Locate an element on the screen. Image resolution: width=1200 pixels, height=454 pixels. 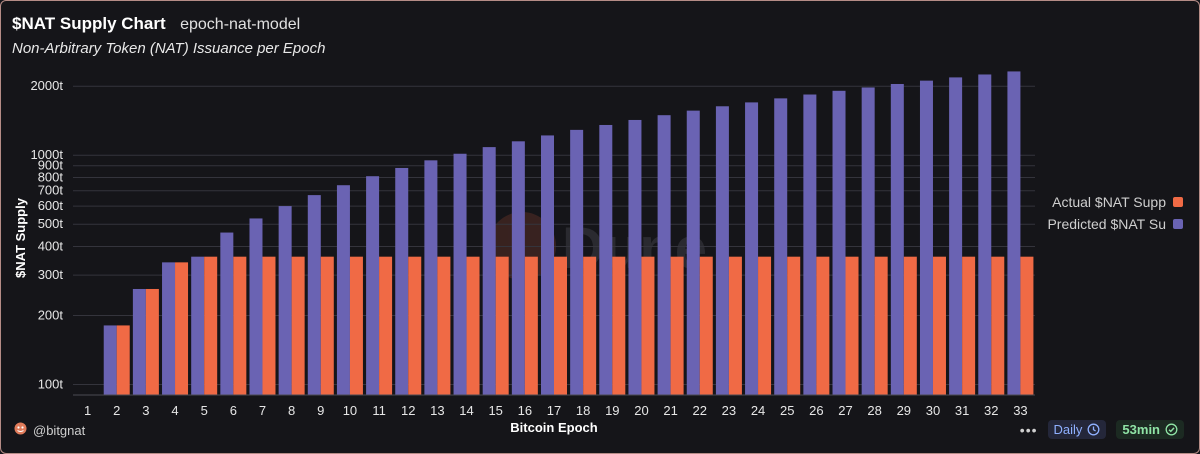
x-tick-label: 17 is located at coordinates (554, 410).